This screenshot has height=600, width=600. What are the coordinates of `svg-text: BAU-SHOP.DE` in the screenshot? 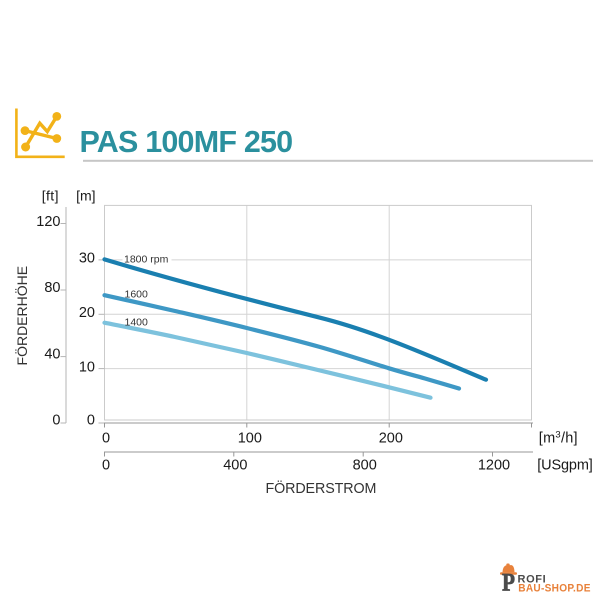 It's located at (554, 588).